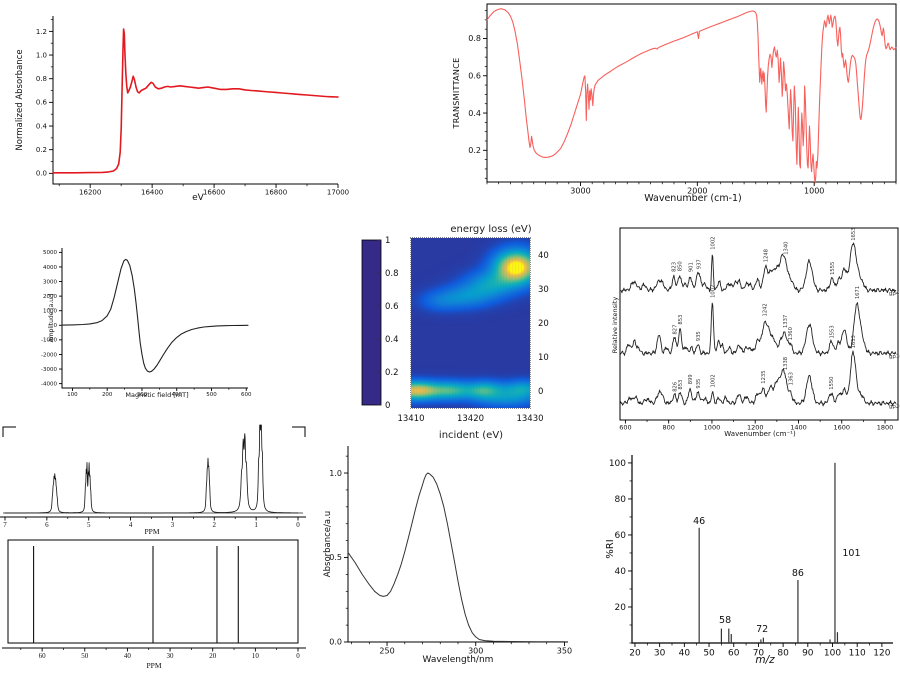  I want to click on y-tick-label: 5000, so click(50, 253).